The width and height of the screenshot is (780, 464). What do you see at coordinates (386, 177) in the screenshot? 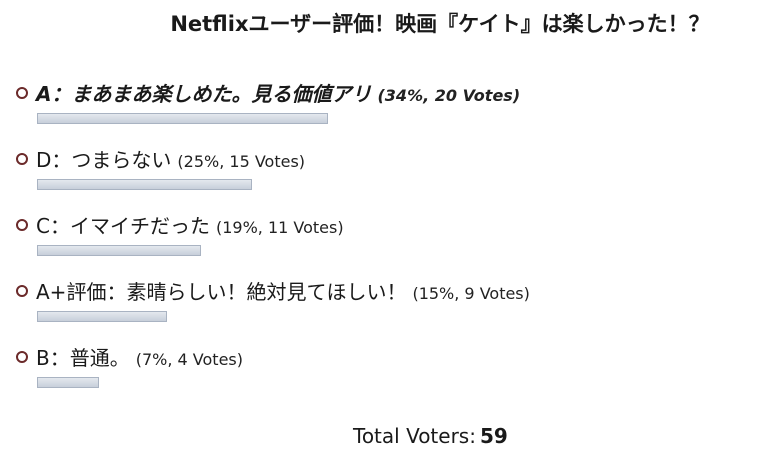
I see `poll-answer: D：つまらない (25%, 15 Votes)` at bounding box center [386, 177].